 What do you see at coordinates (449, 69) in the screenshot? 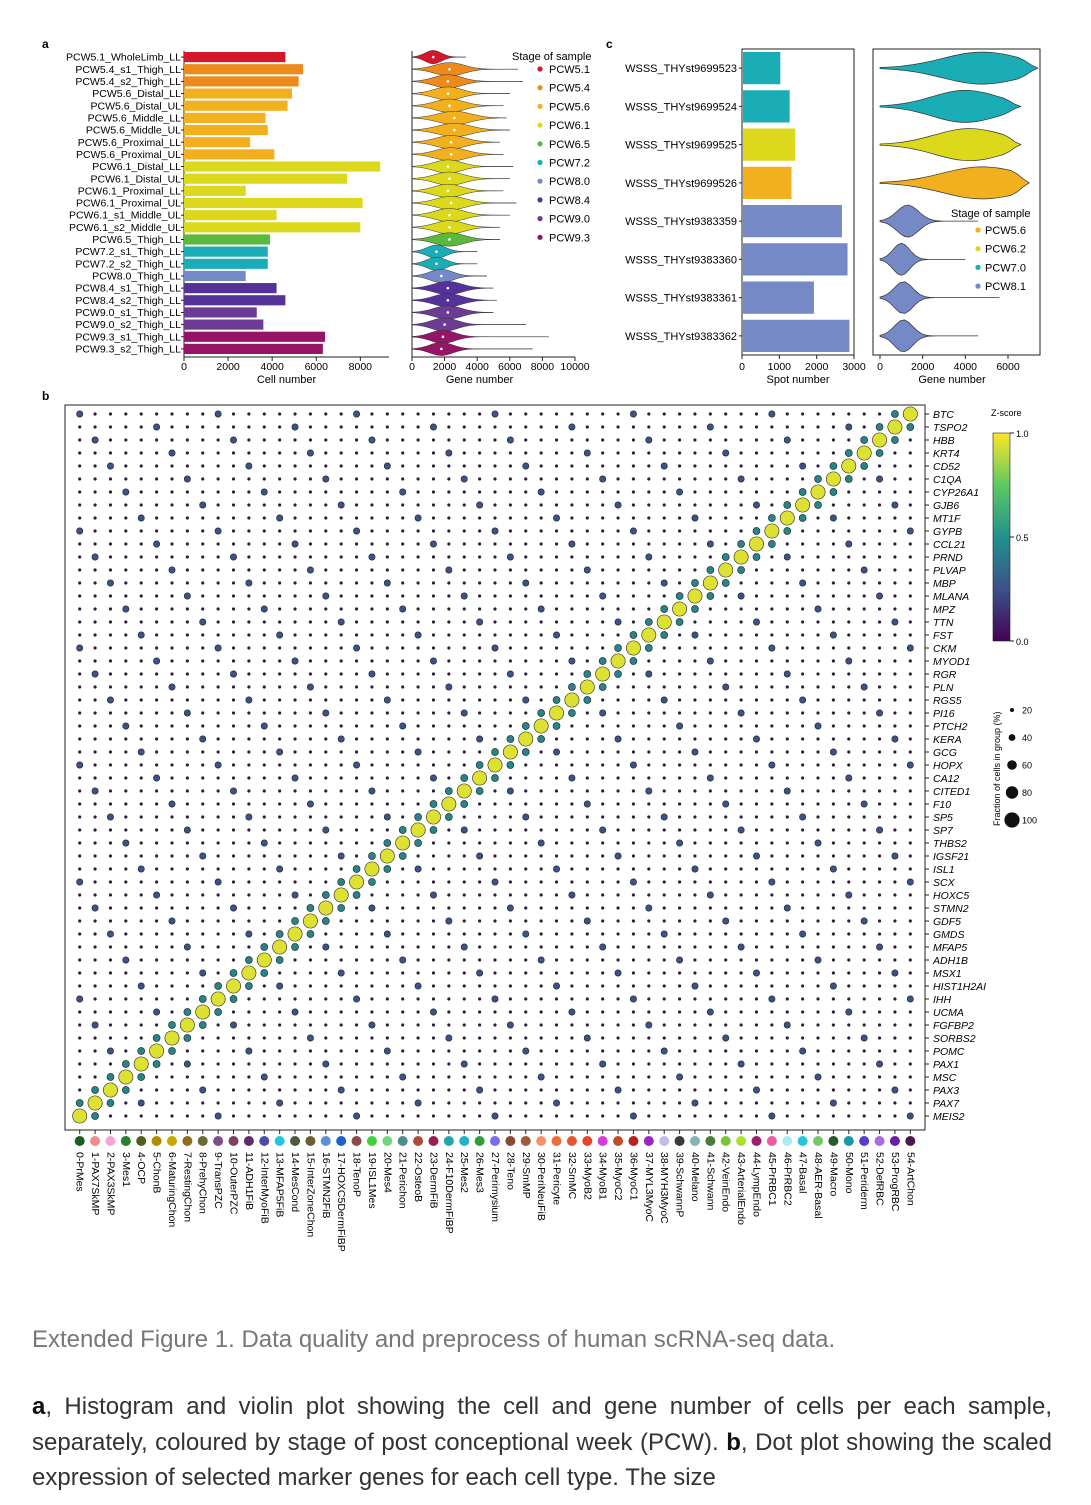
I see `violin-median` at bounding box center [449, 69].